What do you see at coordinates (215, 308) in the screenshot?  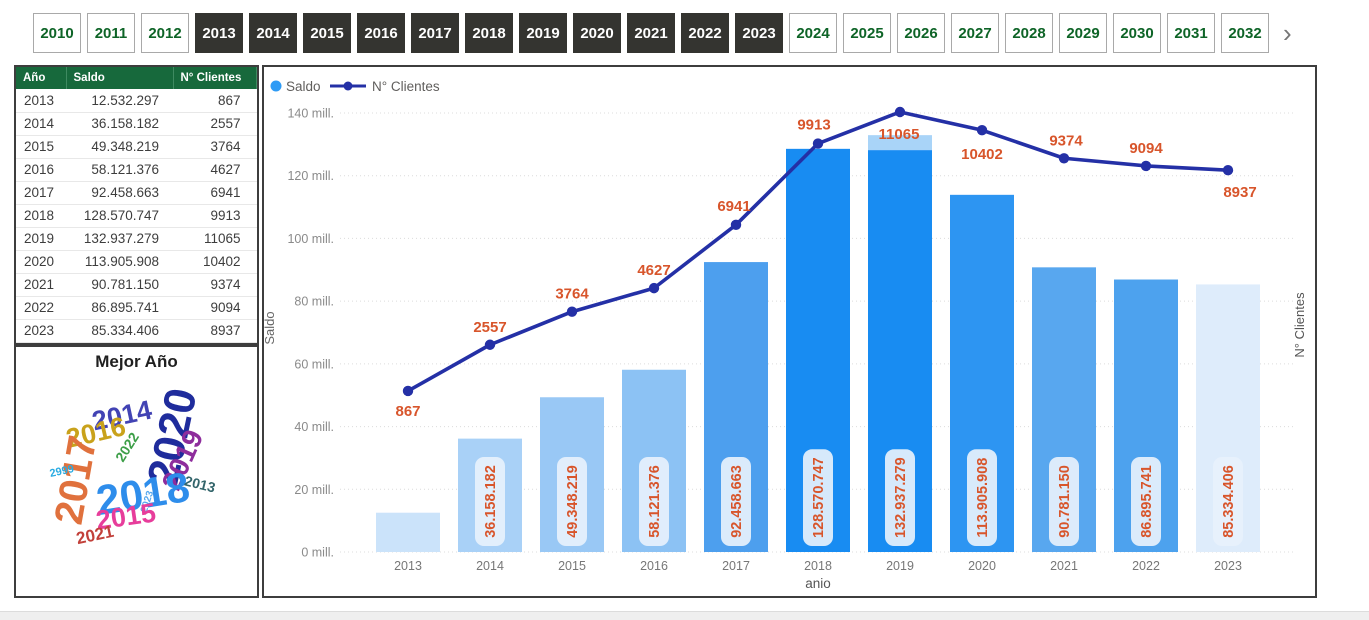 I see `table-cell: 9094` at bounding box center [215, 308].